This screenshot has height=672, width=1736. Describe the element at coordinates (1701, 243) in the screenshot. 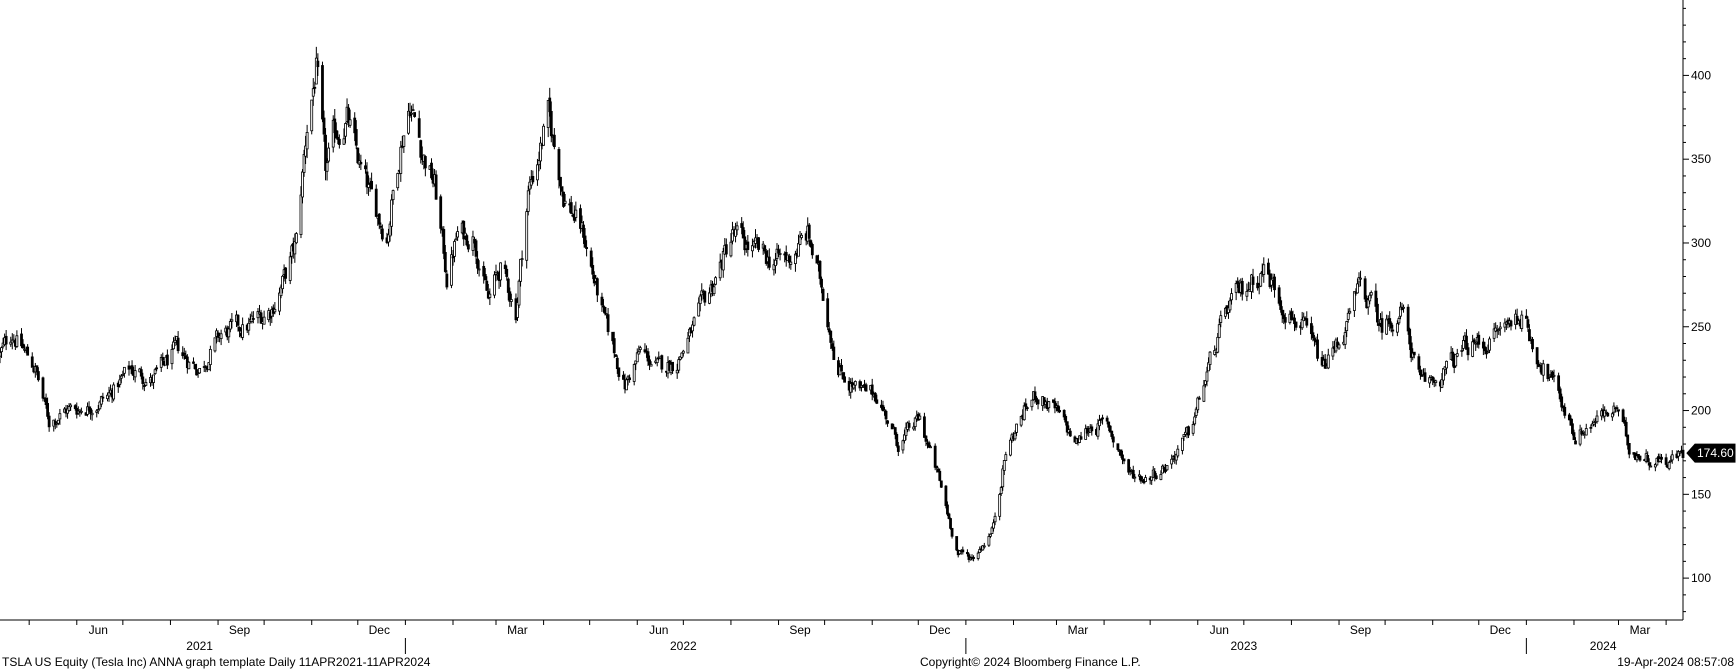

I see `y-tick-label: 300` at that location.